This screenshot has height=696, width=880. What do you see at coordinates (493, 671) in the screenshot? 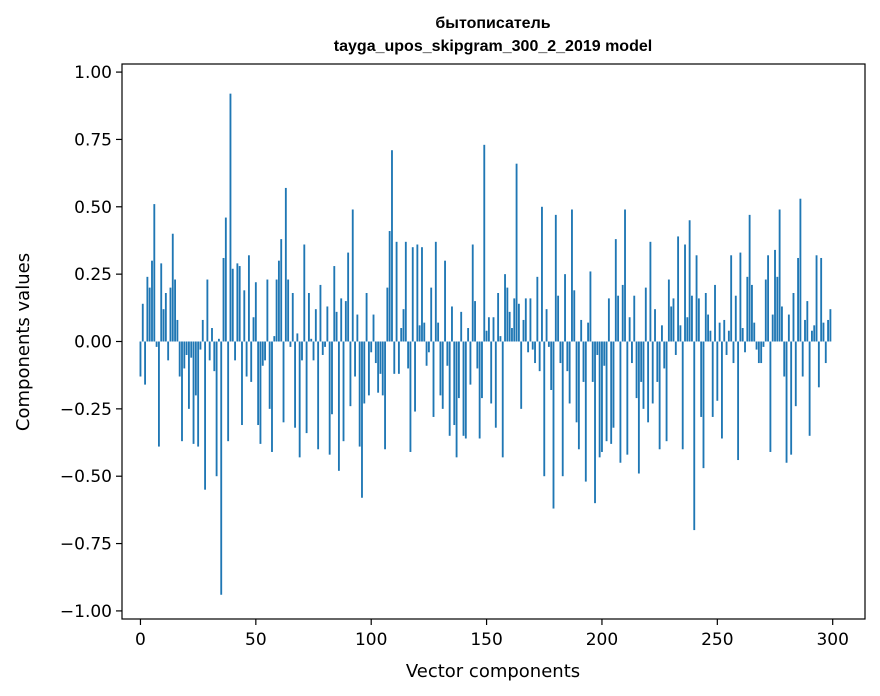
I see `x-axis-label: Vector components` at bounding box center [493, 671].